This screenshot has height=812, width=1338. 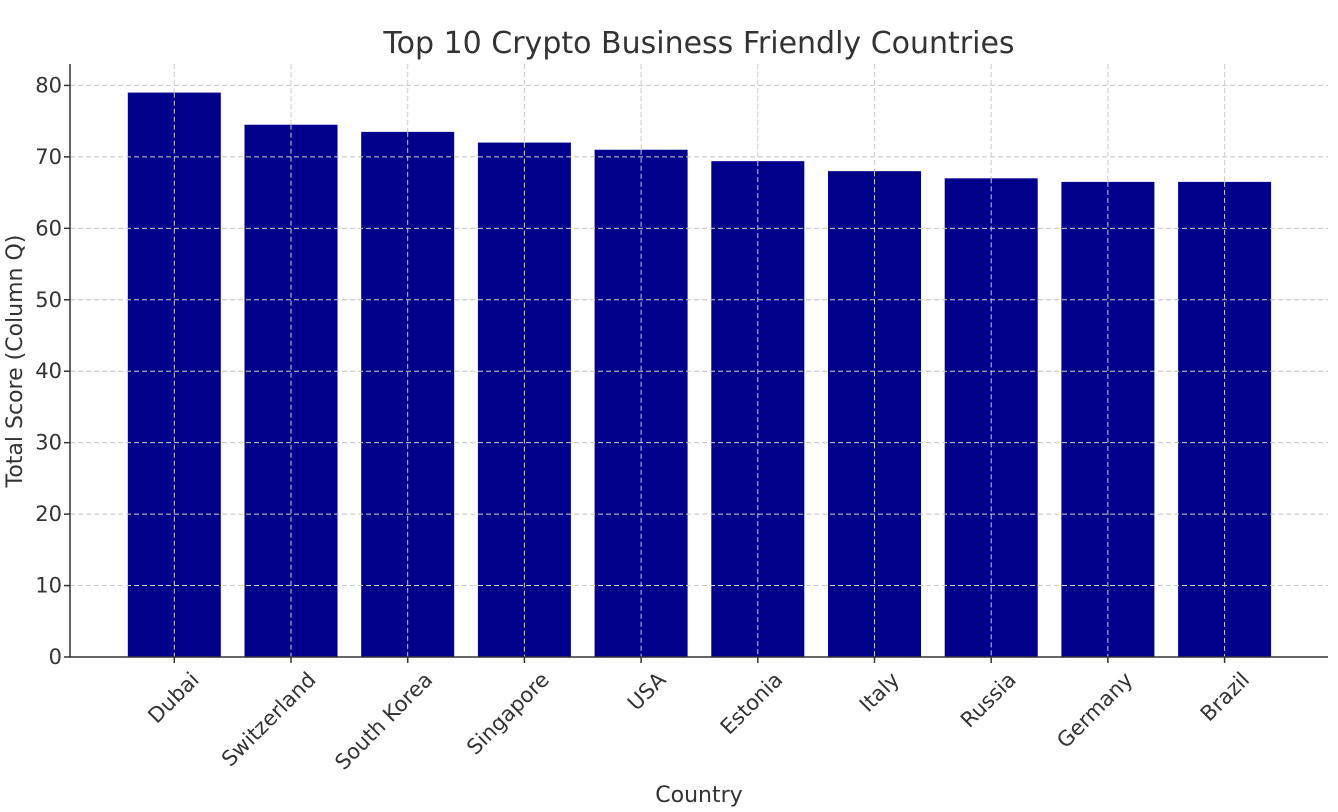 What do you see at coordinates (1225, 697) in the screenshot?
I see `x-tick-label-brazil: Brazil` at bounding box center [1225, 697].